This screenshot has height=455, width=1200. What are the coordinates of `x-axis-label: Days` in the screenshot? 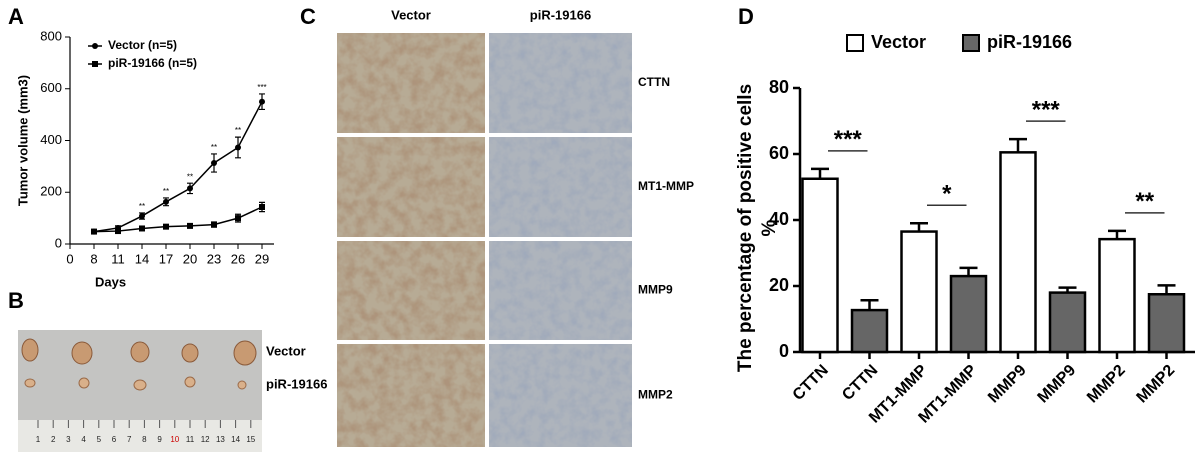 It's located at (110, 281).